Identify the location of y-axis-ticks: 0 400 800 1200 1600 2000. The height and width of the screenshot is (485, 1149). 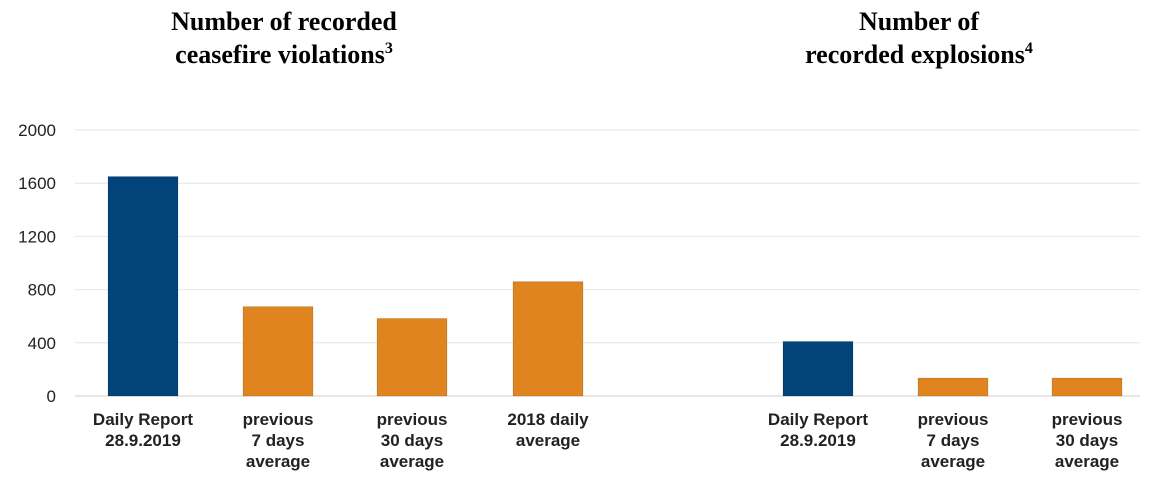
(37, 263).